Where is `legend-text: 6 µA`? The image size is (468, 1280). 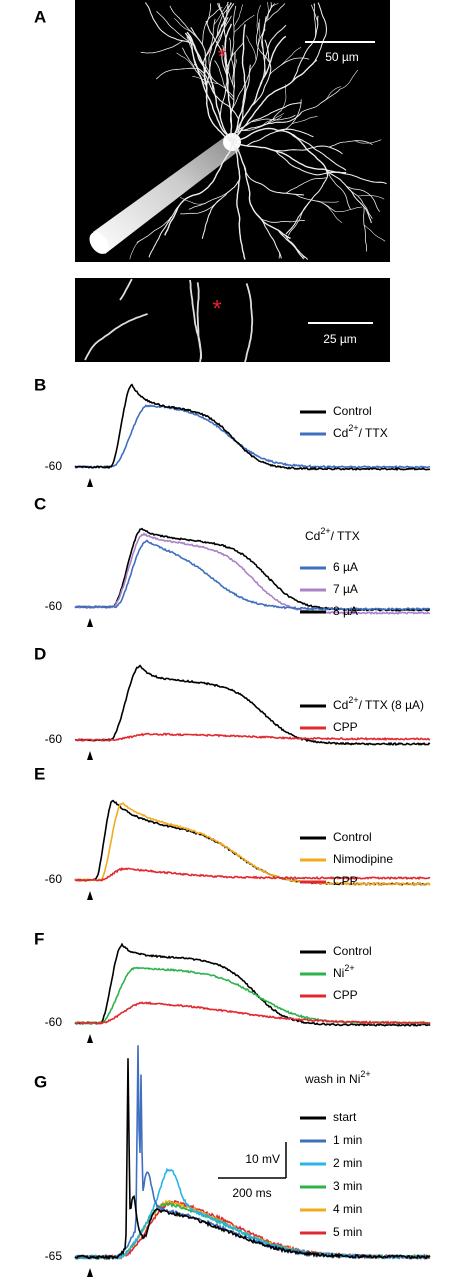 legend-text: 6 µA is located at coordinates (345, 567).